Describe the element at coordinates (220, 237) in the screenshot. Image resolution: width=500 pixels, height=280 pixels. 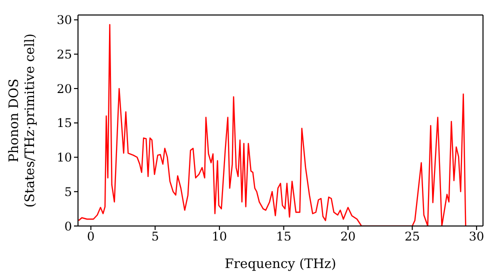
I see `x-tick-label: 10` at that location.